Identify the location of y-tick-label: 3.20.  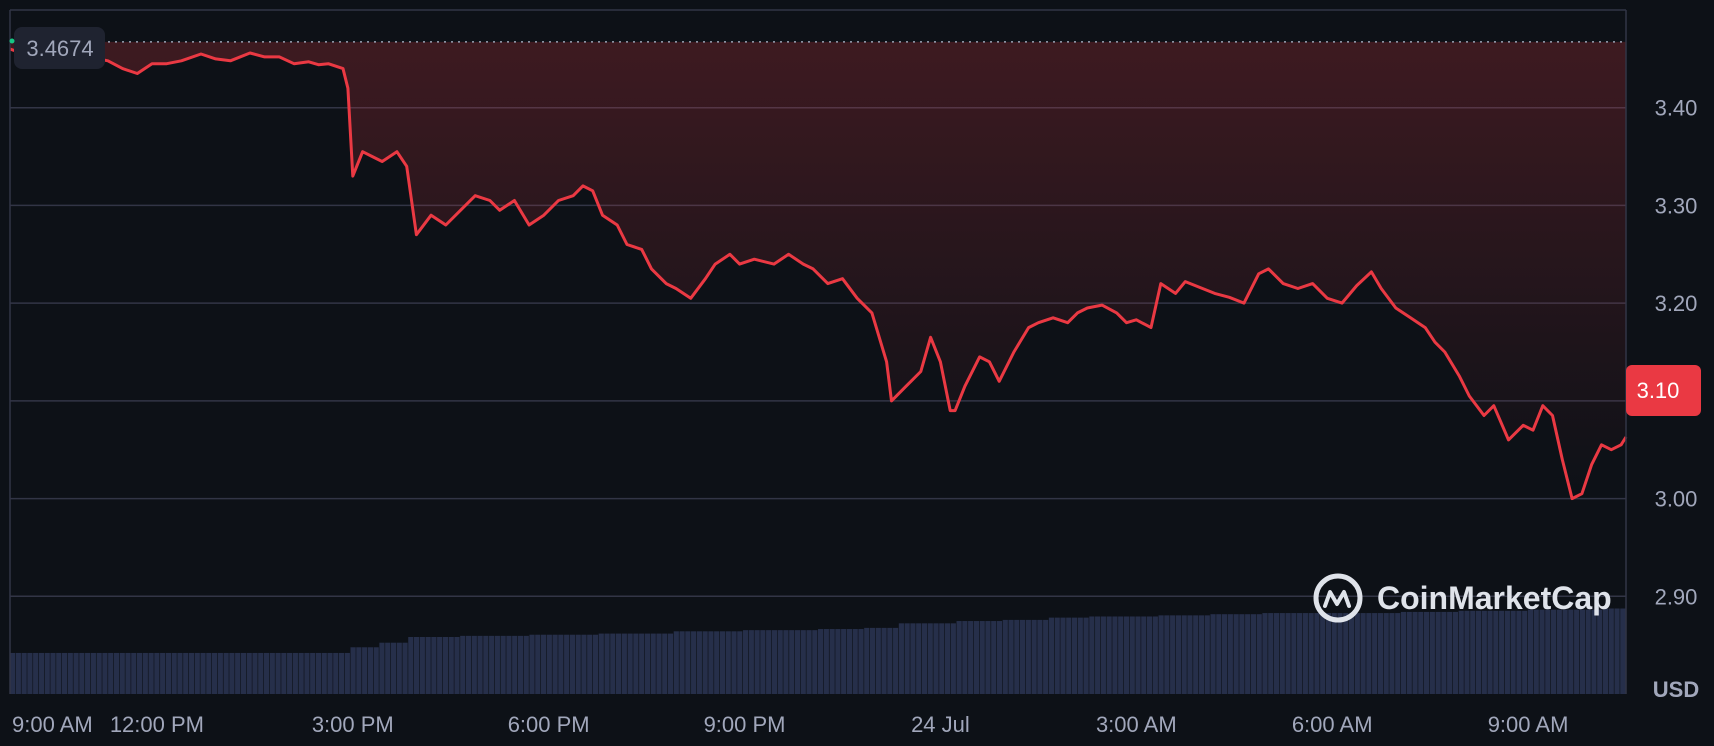
(1676, 303).